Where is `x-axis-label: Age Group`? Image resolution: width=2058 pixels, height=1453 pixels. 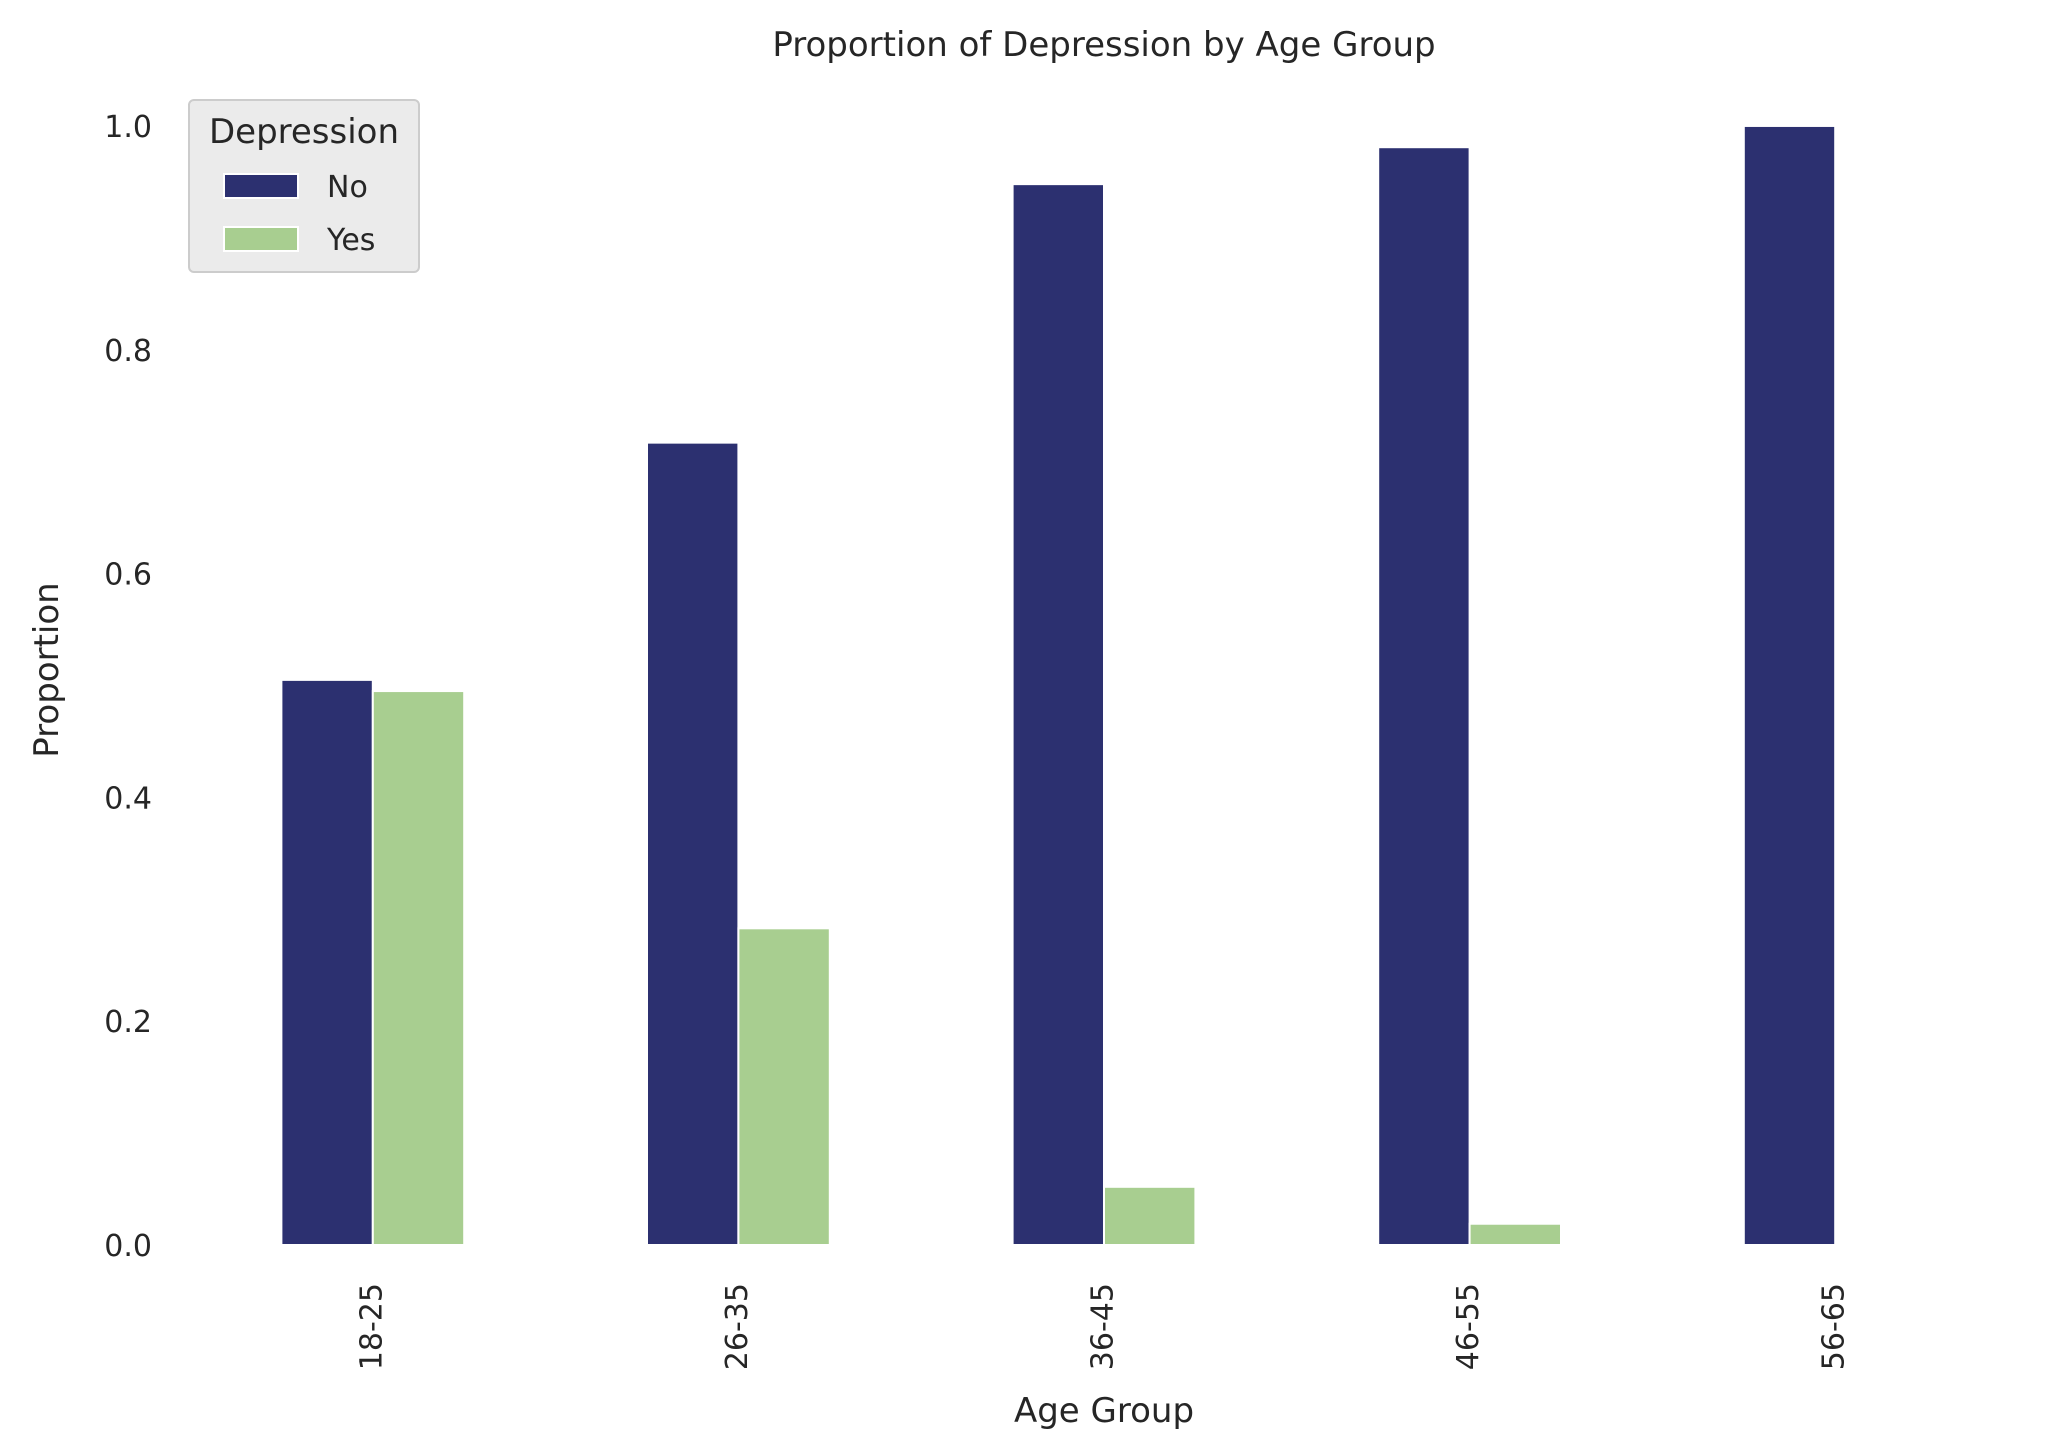
x-axis-label: Age Group is located at coordinates (1104, 1411).